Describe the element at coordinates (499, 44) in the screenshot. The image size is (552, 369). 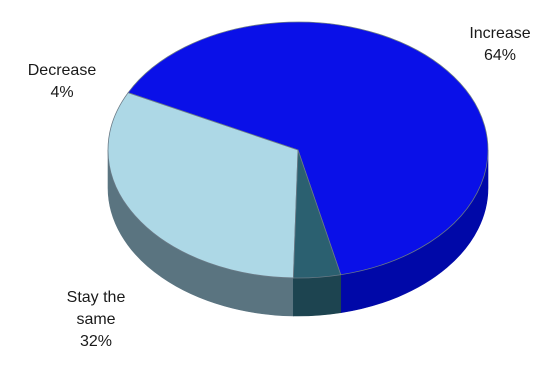
I see `pie-label-increase: Increase 64%` at that location.